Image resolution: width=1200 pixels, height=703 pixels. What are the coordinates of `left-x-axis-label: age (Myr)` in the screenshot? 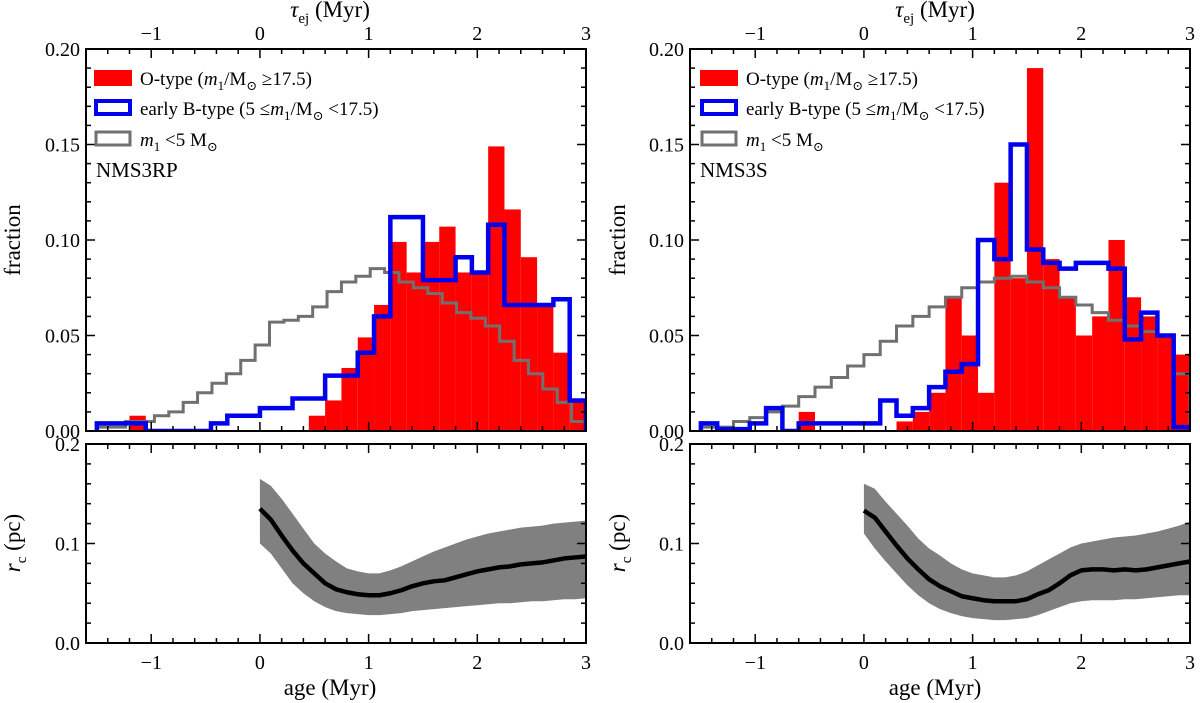 It's located at (330, 687).